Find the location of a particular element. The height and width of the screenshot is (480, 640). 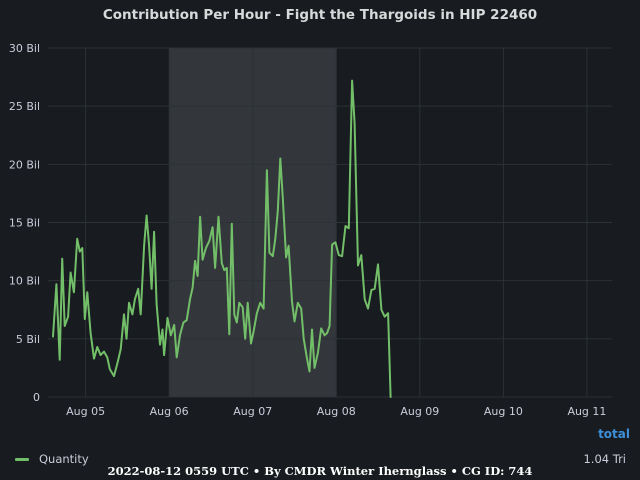

x-tick-label: Aug 10 is located at coordinates (503, 411).